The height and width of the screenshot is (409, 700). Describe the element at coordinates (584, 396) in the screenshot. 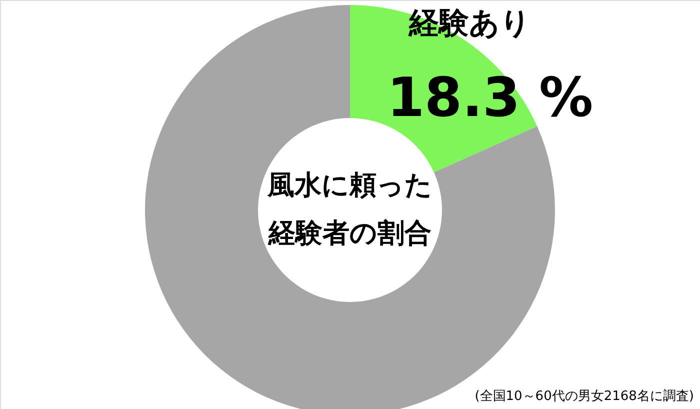

I see `text: (全国10～60代の男女2168名に調査)` at that location.